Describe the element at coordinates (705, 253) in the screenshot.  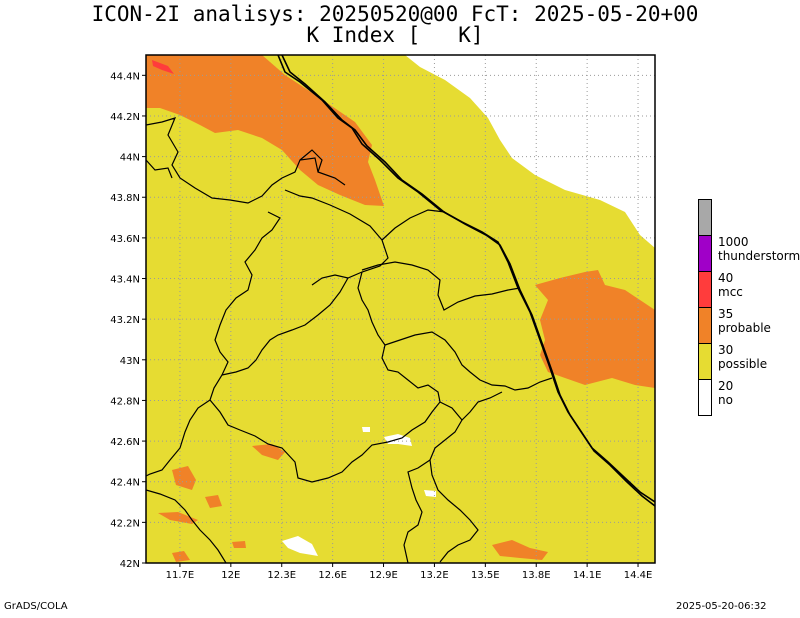
I see `legend-swatch-thunderstorm` at that location.